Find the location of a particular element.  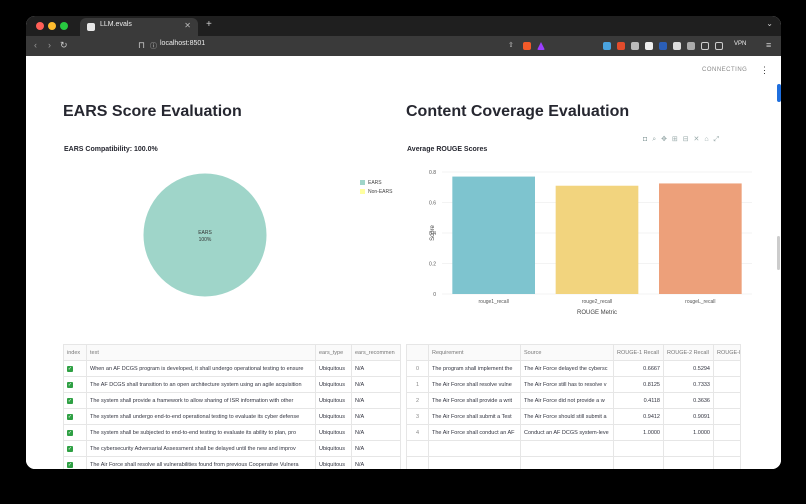

row-index: 2 is located at coordinates (417, 400).